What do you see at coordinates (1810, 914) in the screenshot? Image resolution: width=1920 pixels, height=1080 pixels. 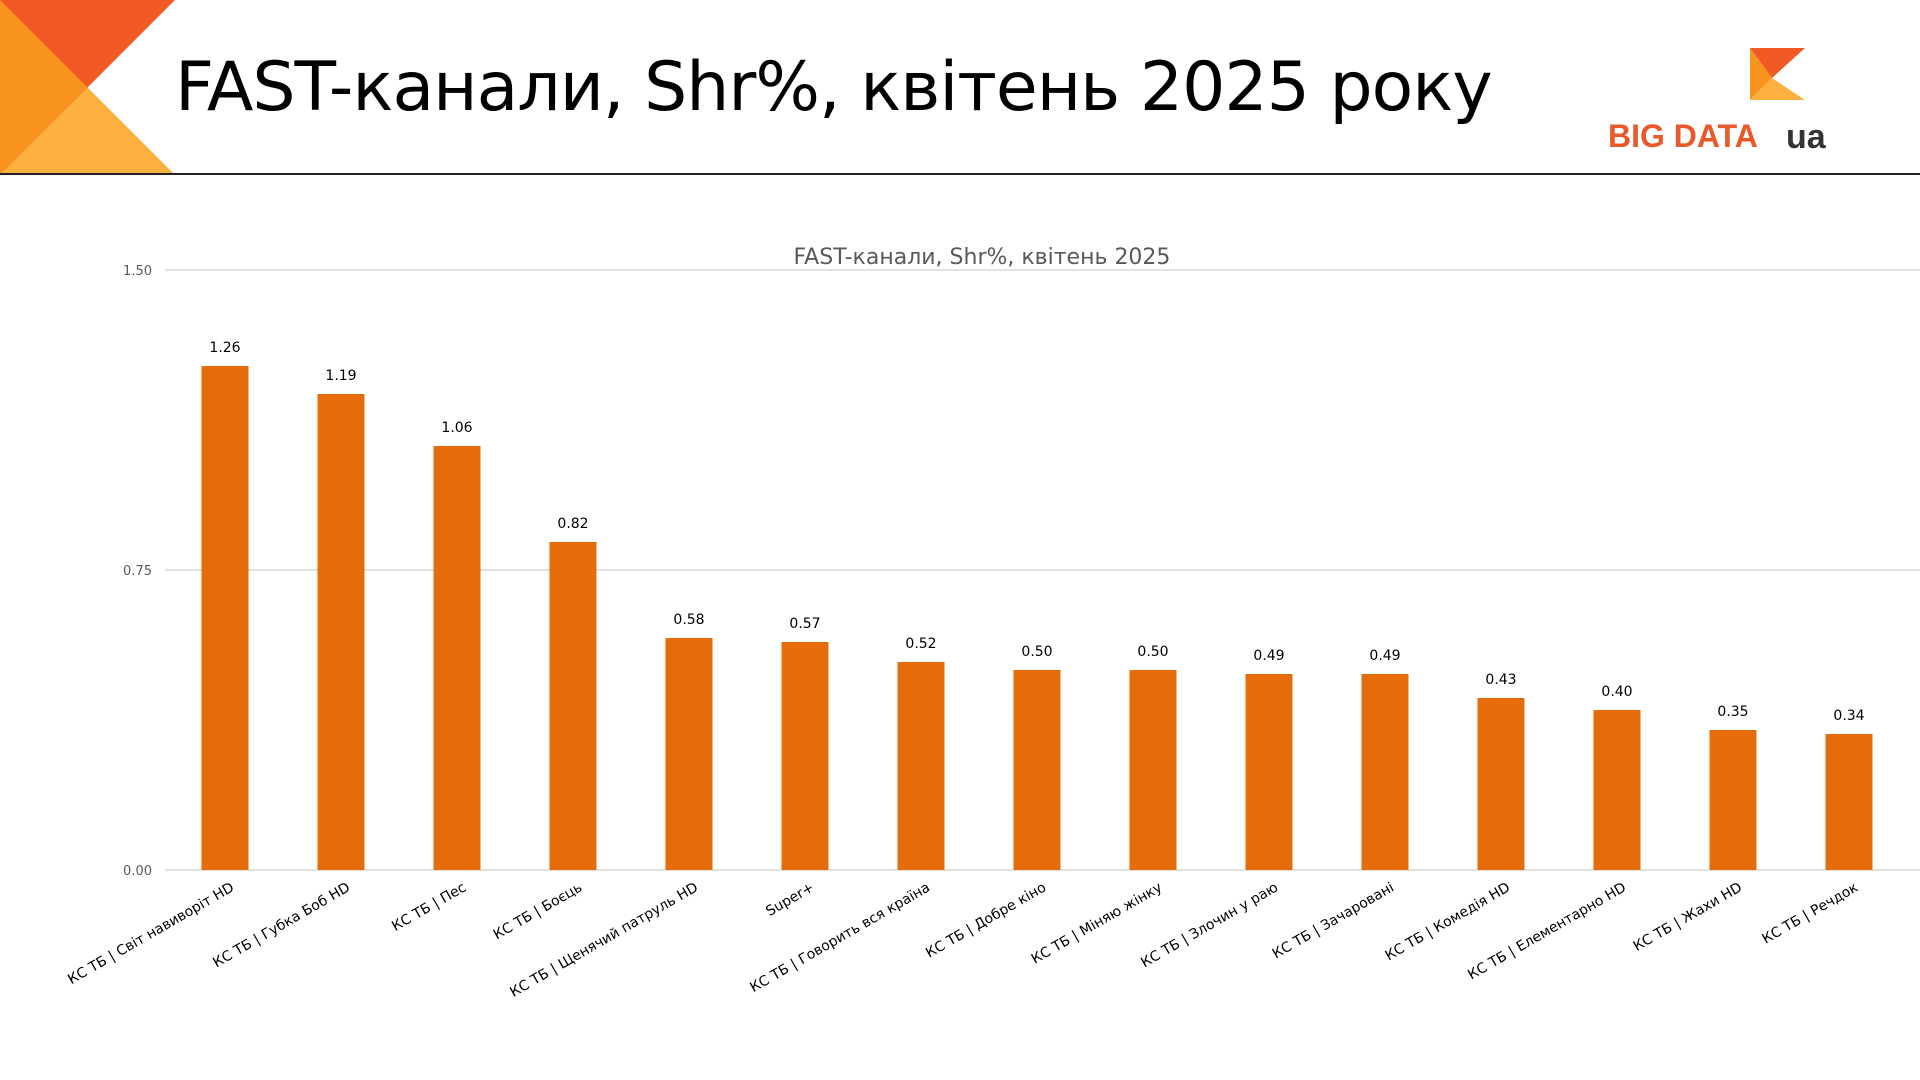 I see `x-tick-label: КС ТБ | Речдок` at bounding box center [1810, 914].